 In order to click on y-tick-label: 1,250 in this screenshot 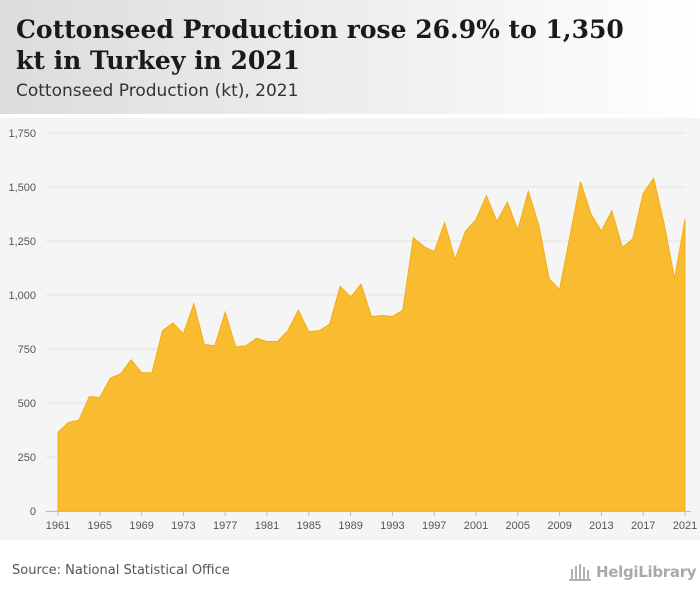, I will do `click(22, 242)`.